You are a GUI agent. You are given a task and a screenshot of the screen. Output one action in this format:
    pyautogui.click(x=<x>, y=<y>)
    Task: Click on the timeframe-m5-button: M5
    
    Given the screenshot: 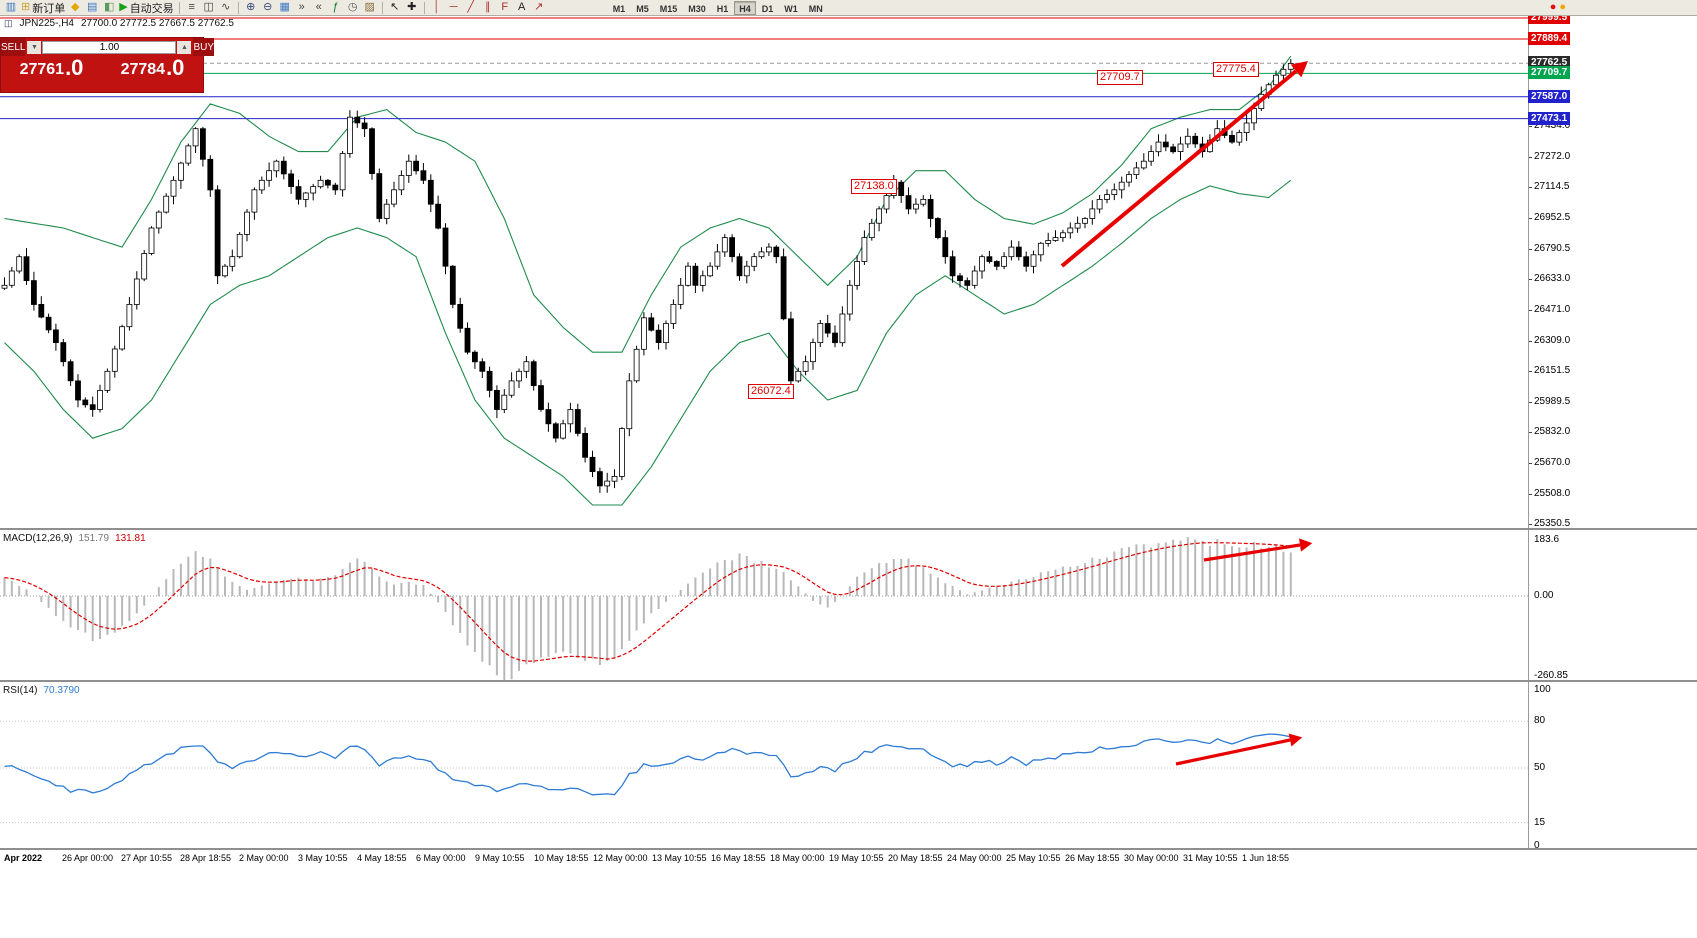 What is the action you would take?
    pyautogui.click(x=642, y=8)
    